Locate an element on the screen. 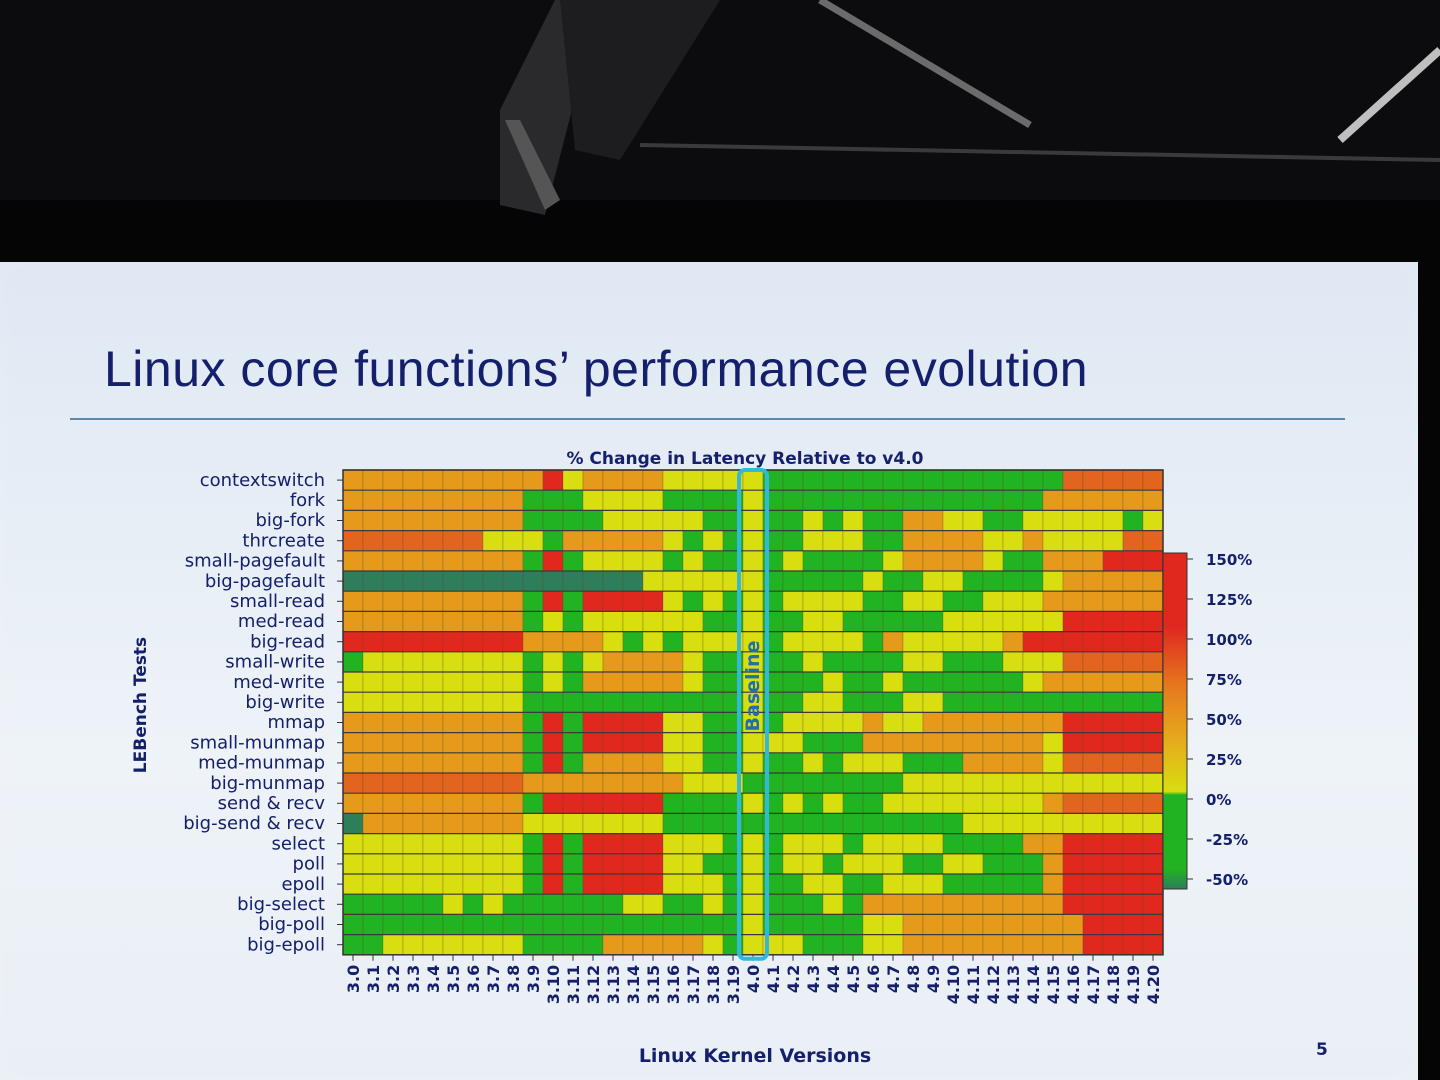  column-label: 4.19 is located at coordinates (1133, 984).